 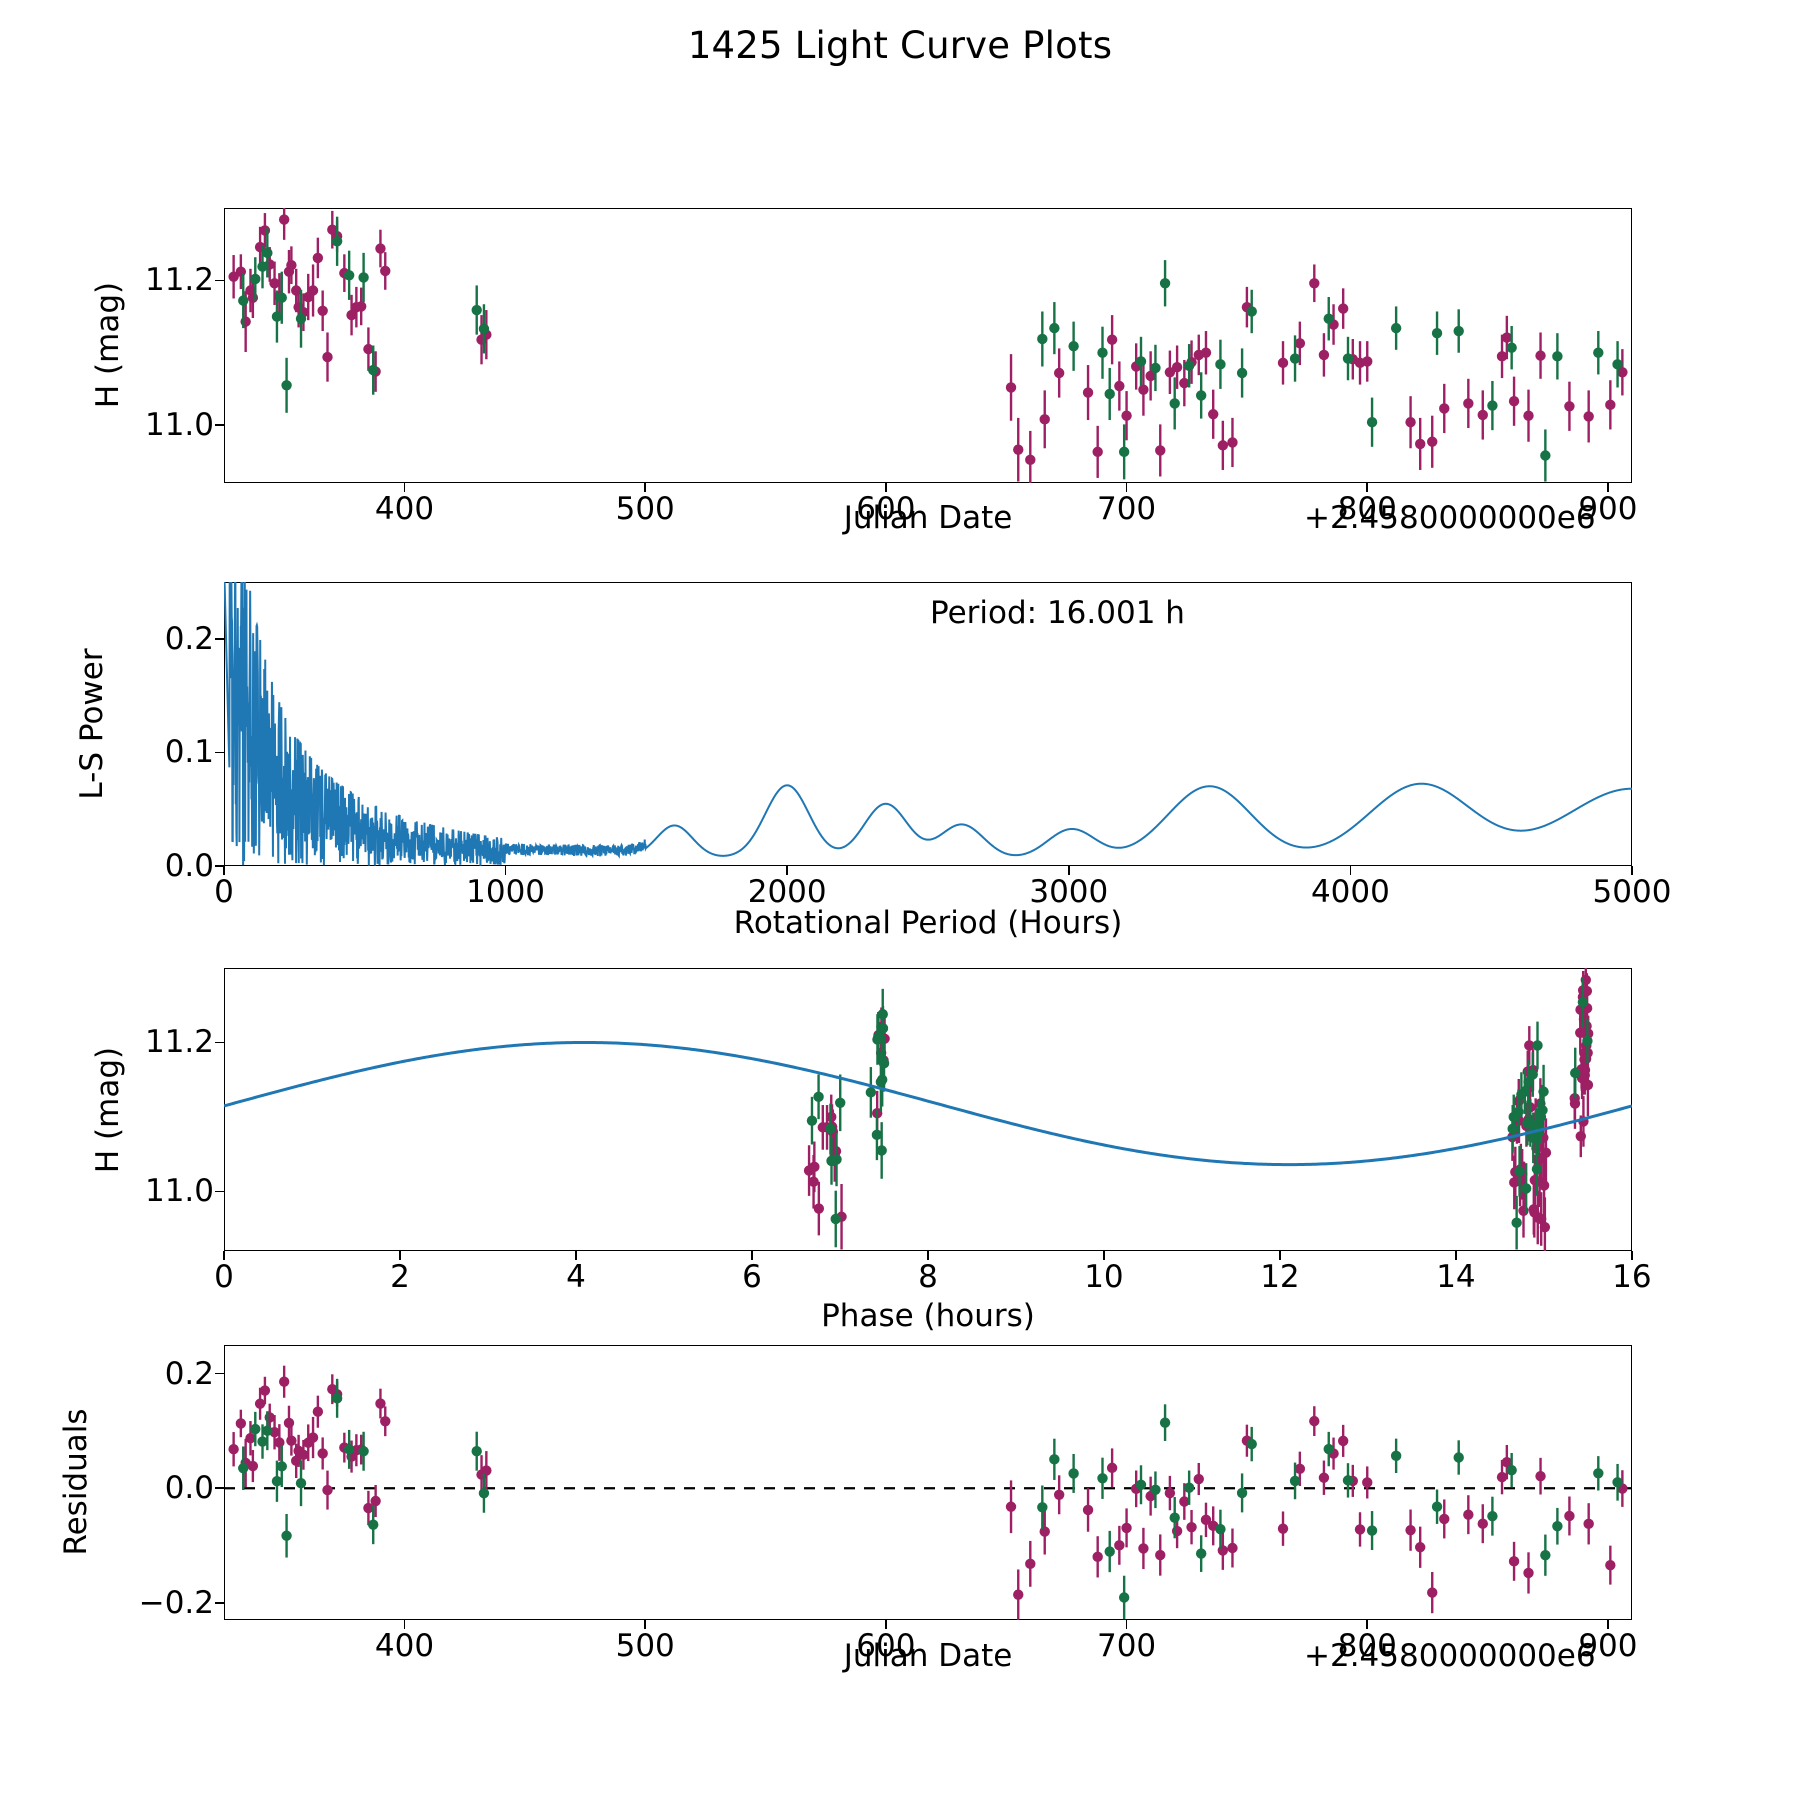 I want to click on xtick-phase: 16, so click(x=1632, y=1277).